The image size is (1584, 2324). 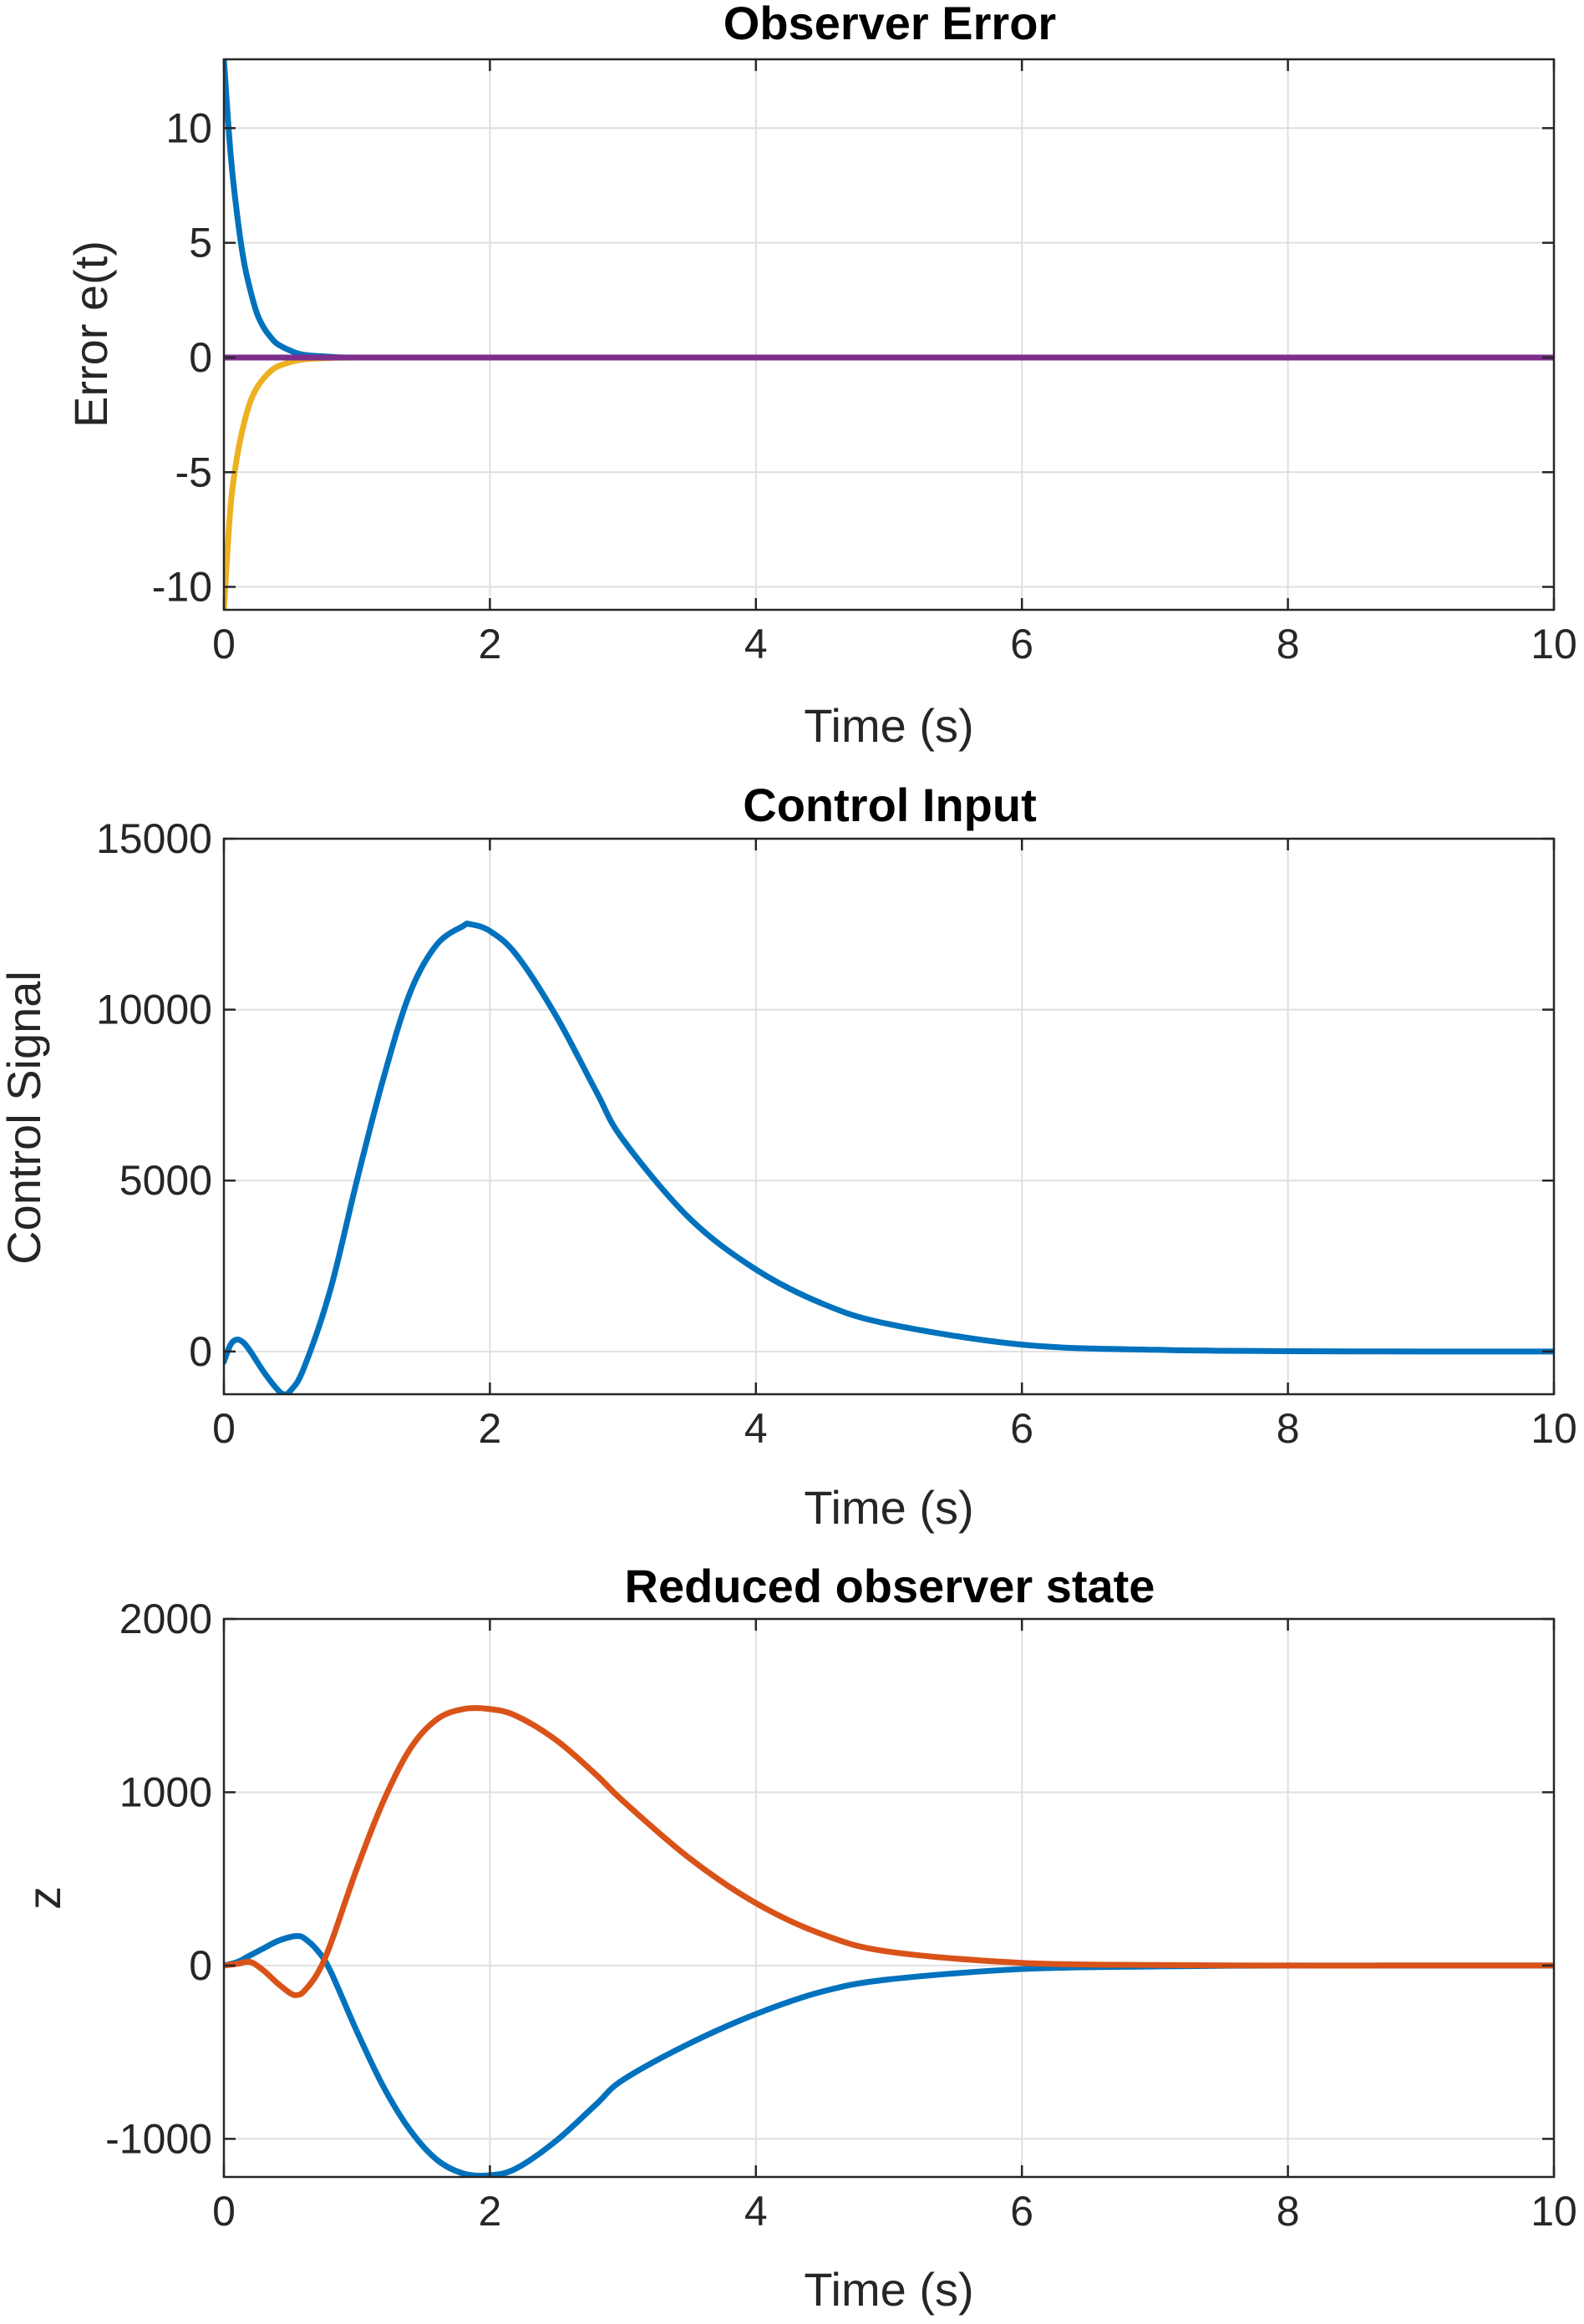 What do you see at coordinates (90, 334) in the screenshot?
I see `y-axis-label: Error e(t)` at bounding box center [90, 334].